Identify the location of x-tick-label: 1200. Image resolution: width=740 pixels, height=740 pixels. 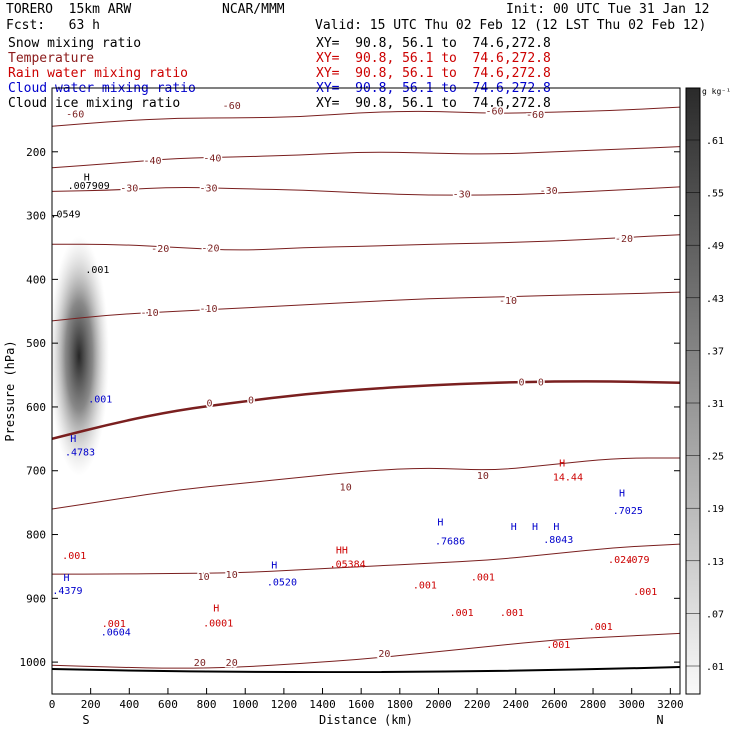
(284, 704).